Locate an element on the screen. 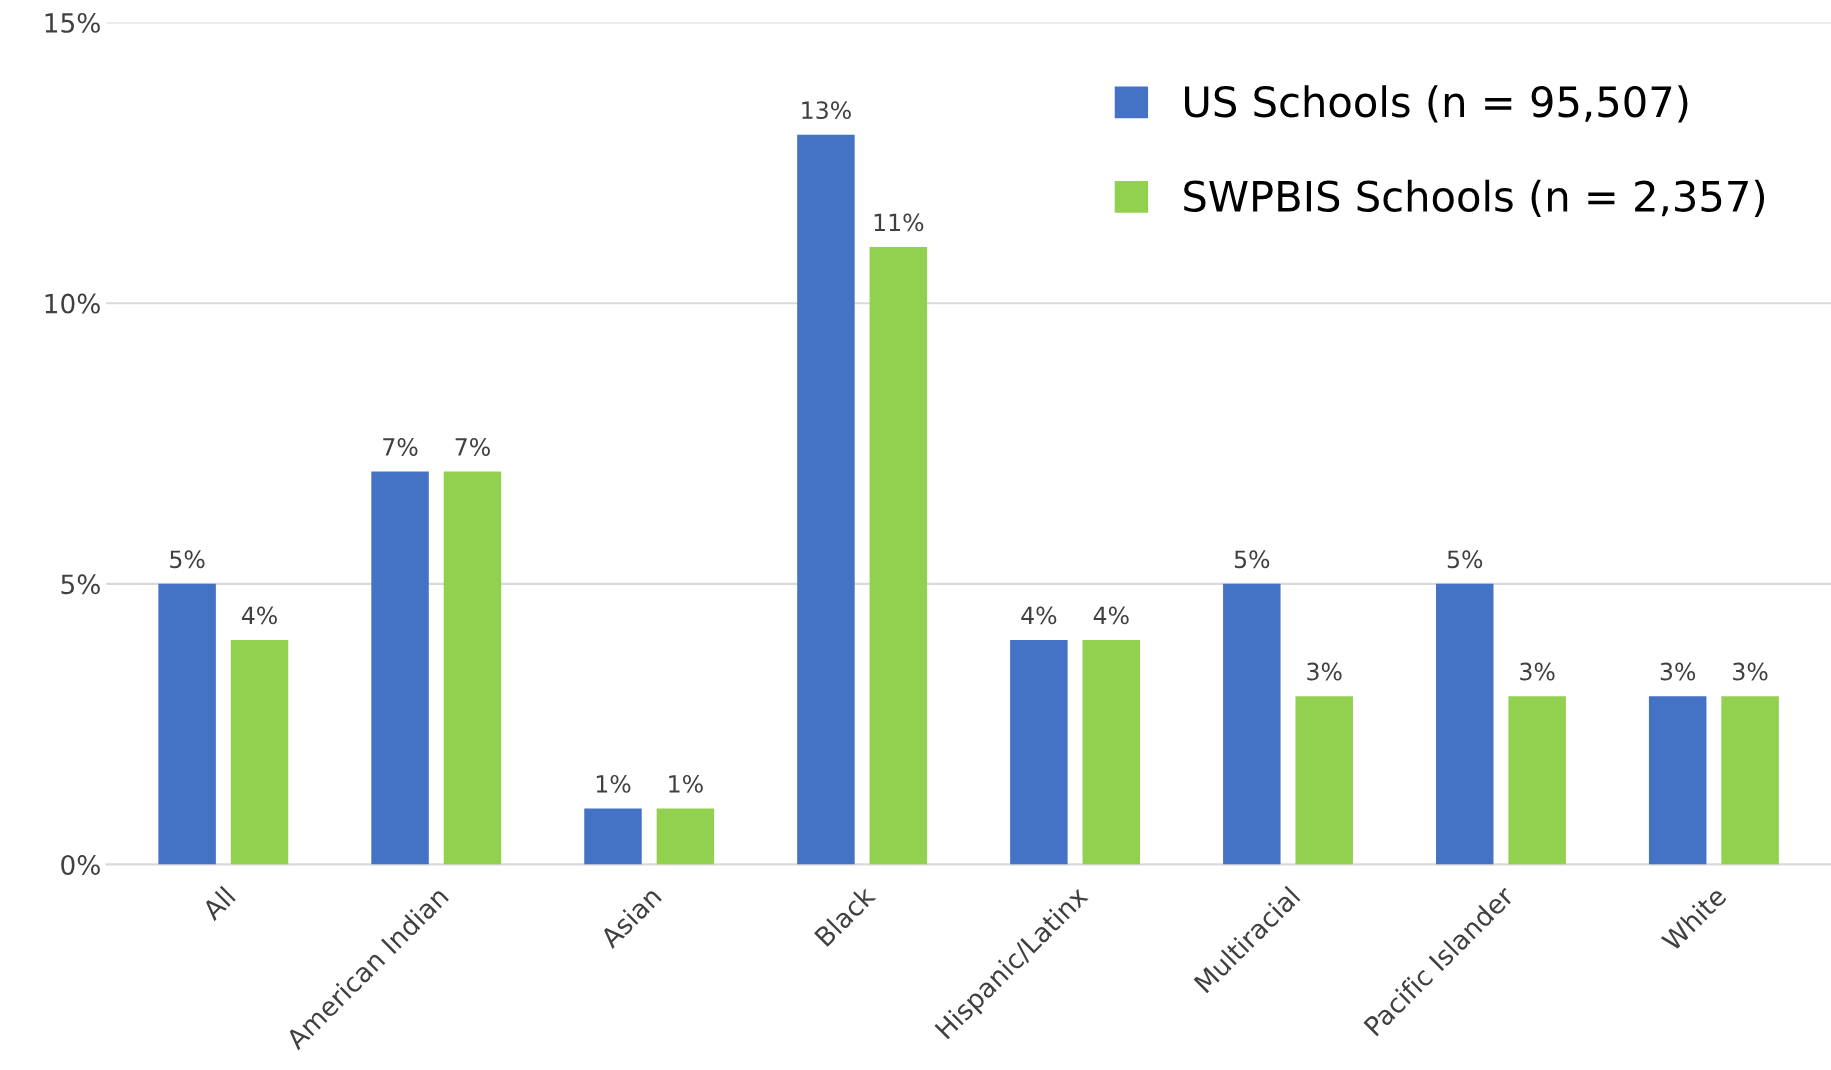  y-tick-label: 15% is located at coordinates (72, 22).